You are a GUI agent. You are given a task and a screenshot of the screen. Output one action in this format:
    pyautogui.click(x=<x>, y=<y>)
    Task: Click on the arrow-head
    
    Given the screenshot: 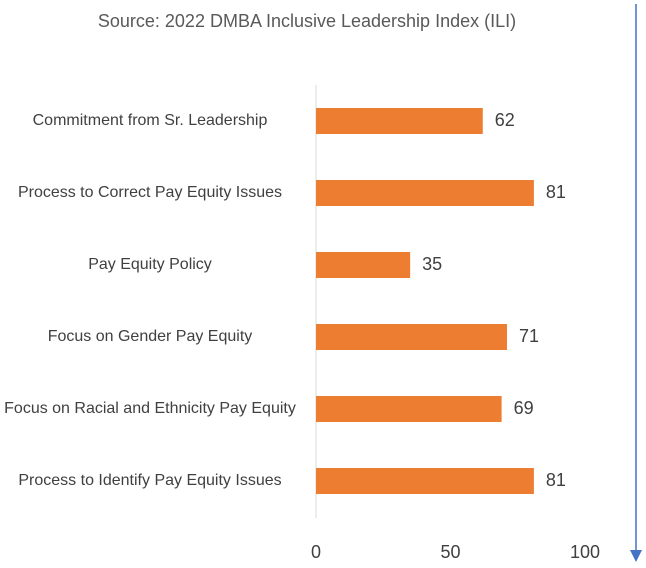 What is the action you would take?
    pyautogui.click(x=636, y=556)
    